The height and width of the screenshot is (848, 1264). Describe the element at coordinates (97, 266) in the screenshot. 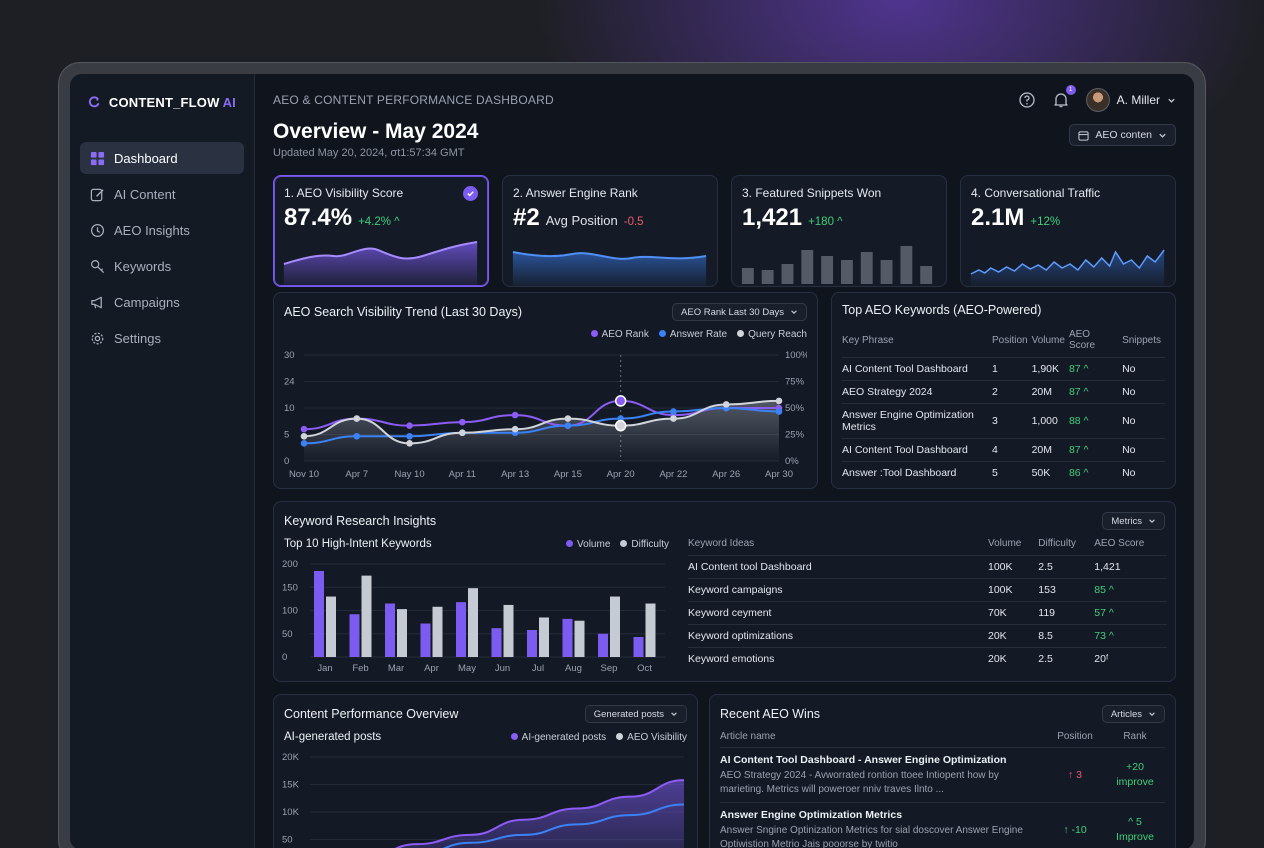

I see `key-icon` at that location.